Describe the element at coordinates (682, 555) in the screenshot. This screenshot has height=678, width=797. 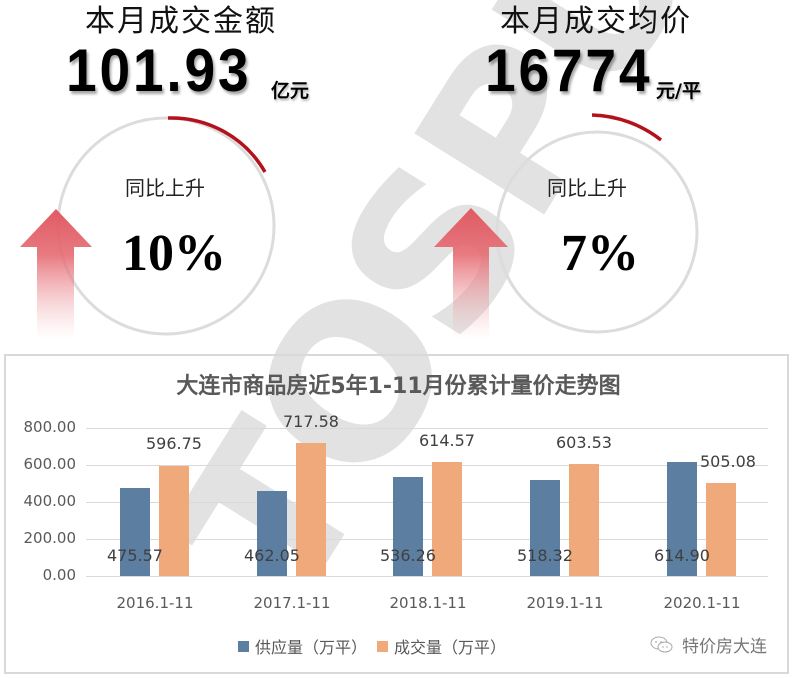
I see `label-supply-2020: 614.90` at that location.